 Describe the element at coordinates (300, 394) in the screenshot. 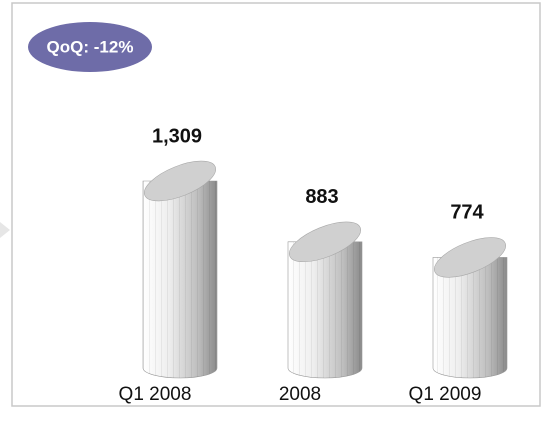

I see `x-tick-label: 2008` at that location.